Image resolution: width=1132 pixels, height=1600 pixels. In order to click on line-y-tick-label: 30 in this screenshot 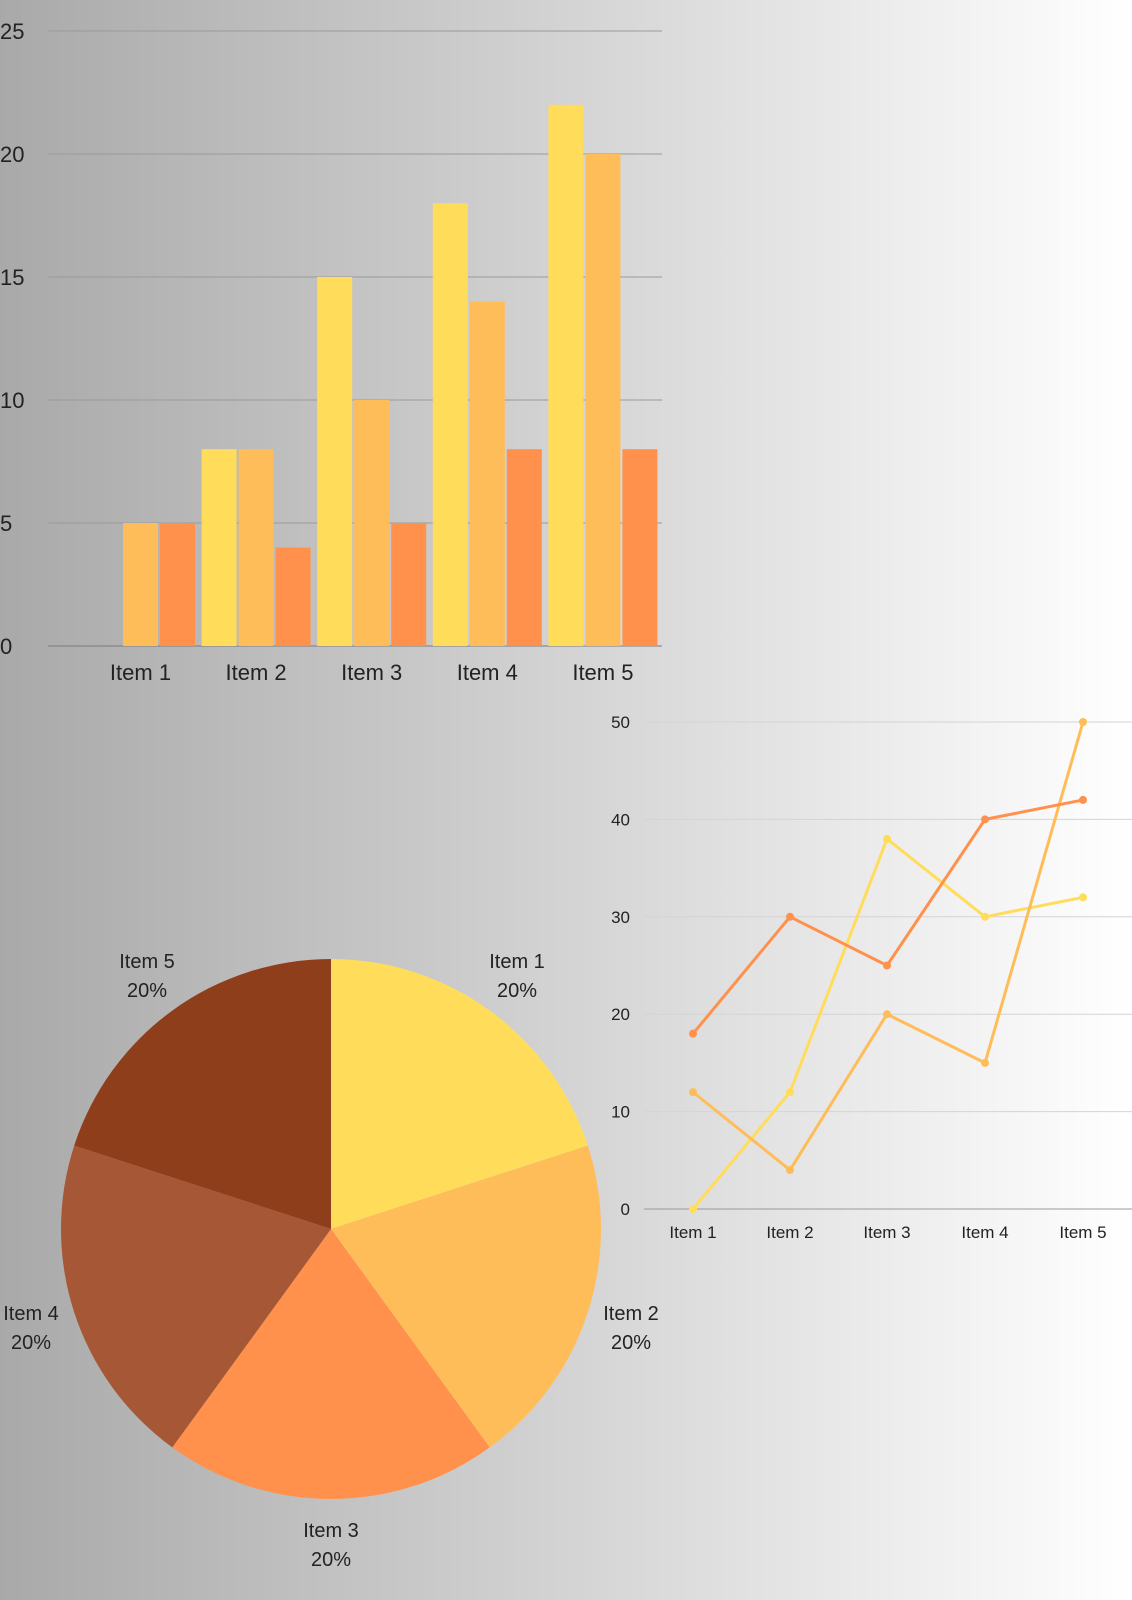, I will do `click(620, 917)`.